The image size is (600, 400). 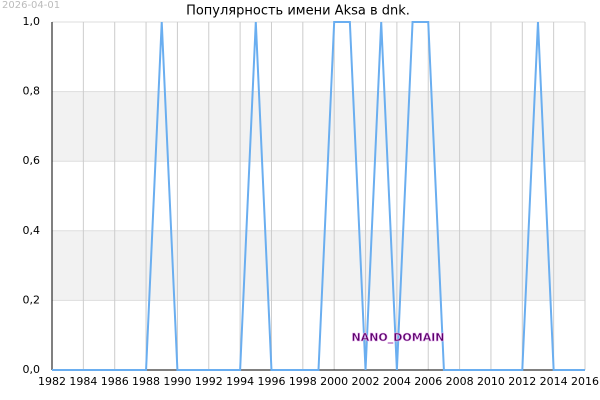 I want to click on x-tick-label: 2004, so click(x=397, y=381).